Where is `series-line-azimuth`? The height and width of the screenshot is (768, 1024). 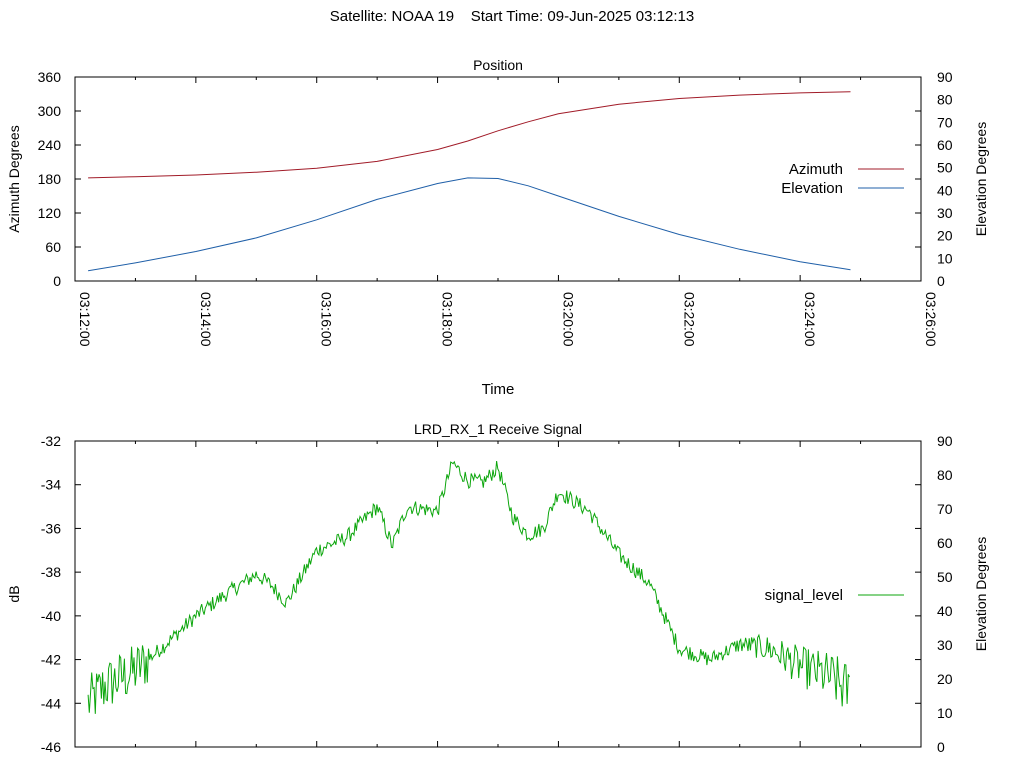 series-line-azimuth is located at coordinates (469, 135).